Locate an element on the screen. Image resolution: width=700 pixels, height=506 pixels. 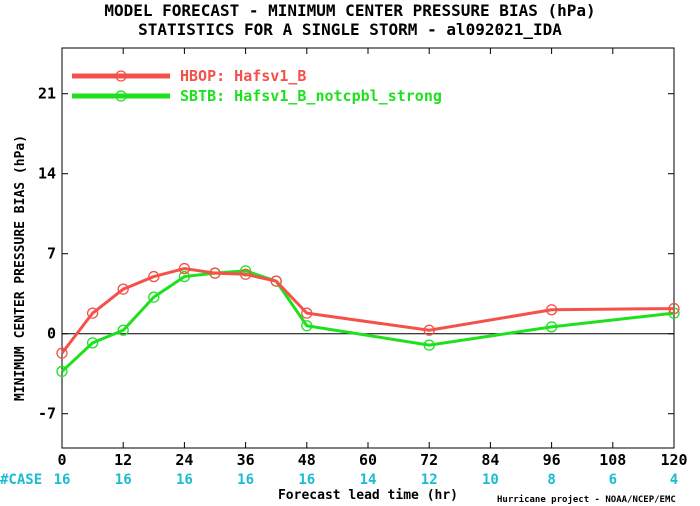
legend-label-1: HBOP: Hafsv1_B is located at coordinates (243, 76).